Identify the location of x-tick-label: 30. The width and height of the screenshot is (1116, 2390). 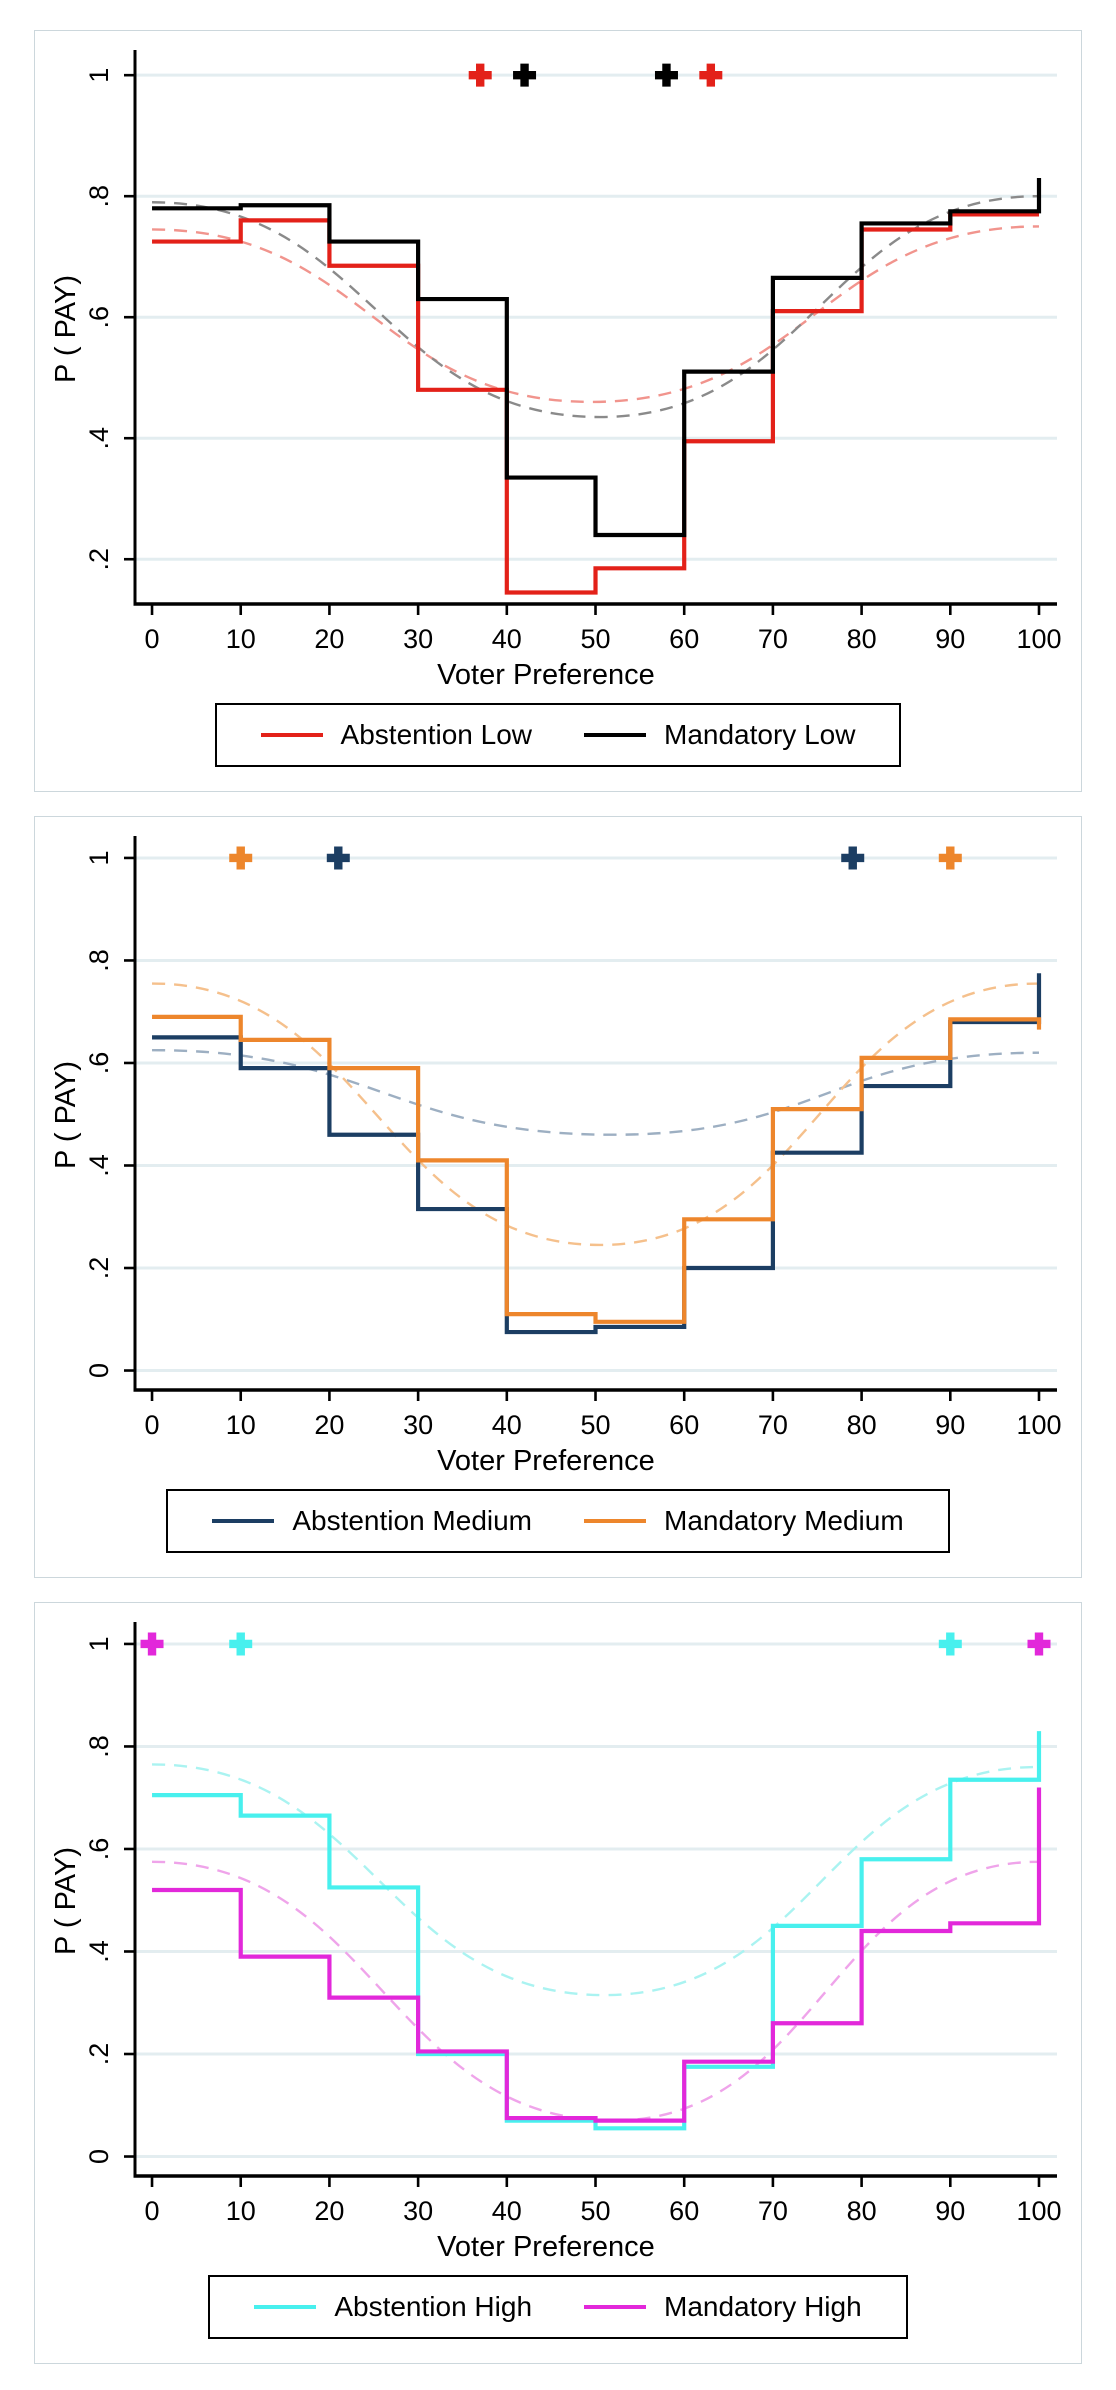
(418, 1425).